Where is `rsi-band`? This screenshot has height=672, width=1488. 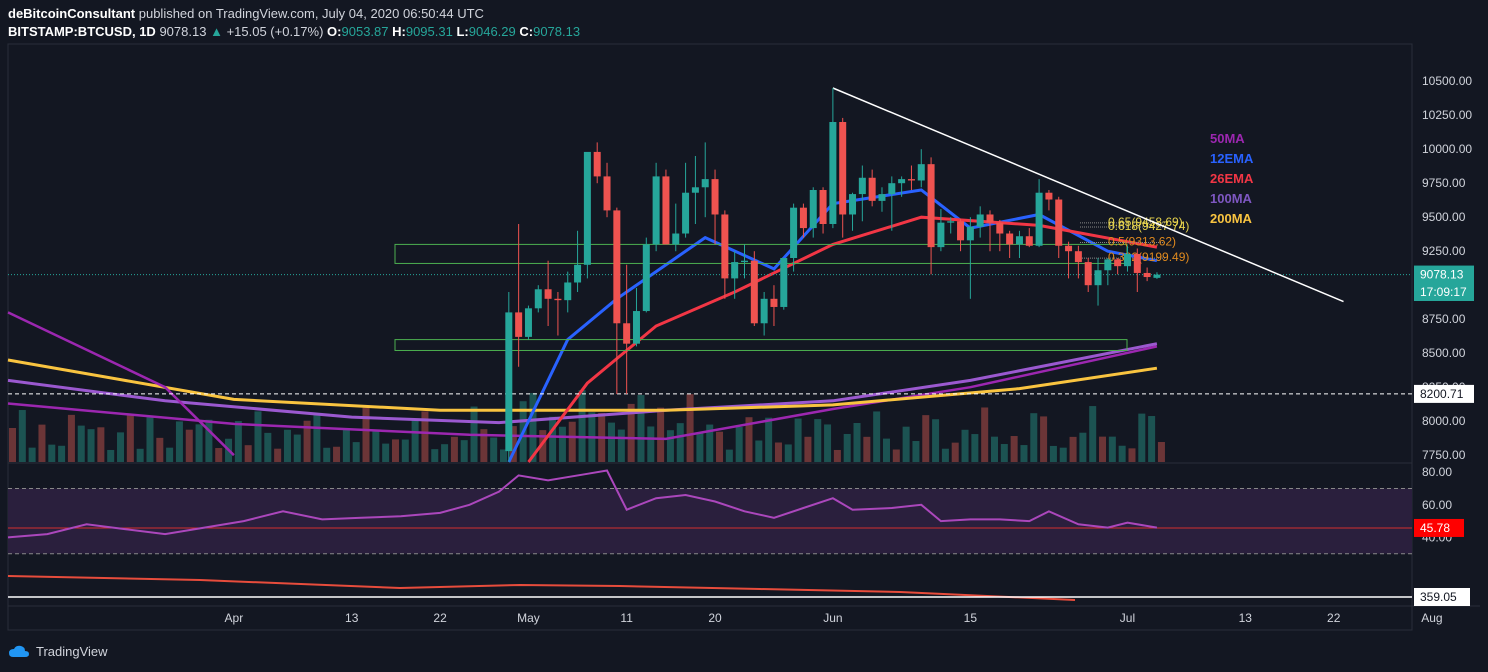 rsi-band is located at coordinates (710, 521).